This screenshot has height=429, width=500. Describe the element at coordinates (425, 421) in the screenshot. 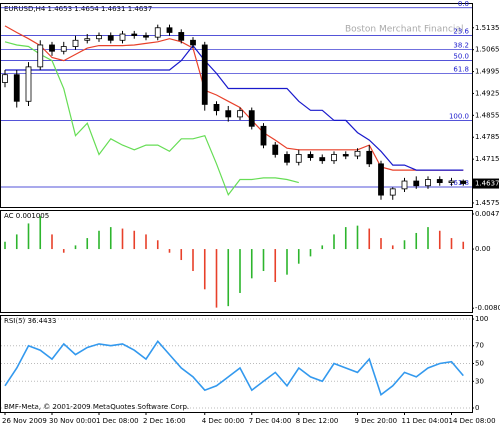

I see `x-tick-label: 11 Dec 04:00` at that location.